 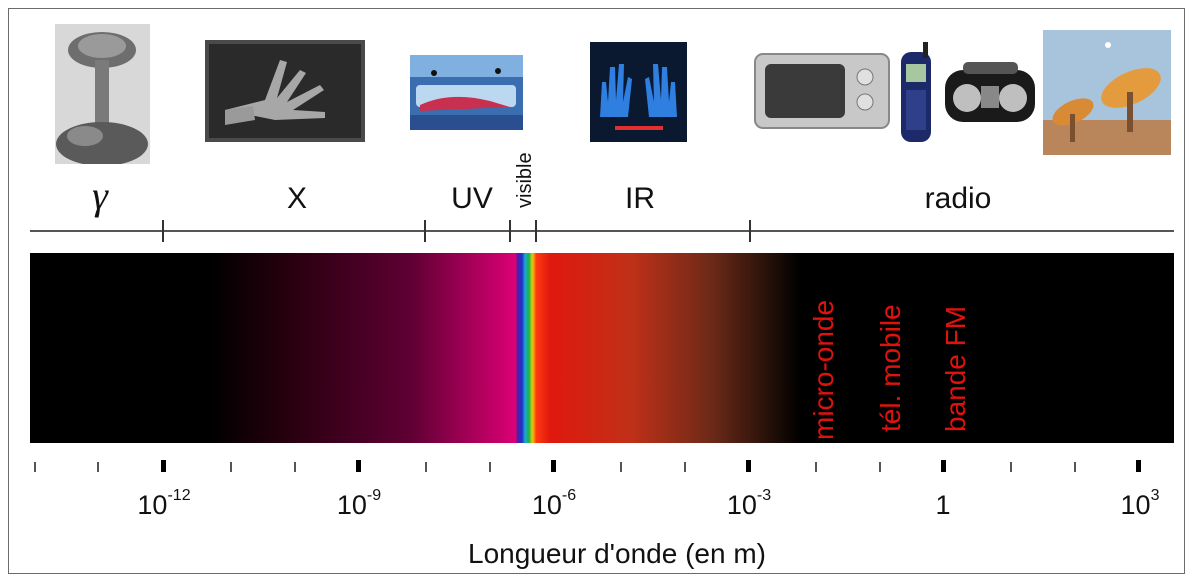 I want to click on nuclear-explosion-photo, so click(x=102, y=94).